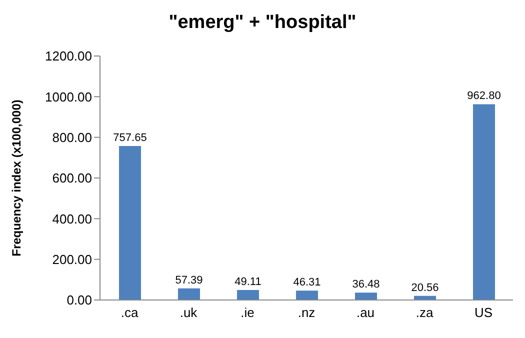 The height and width of the screenshot is (338, 525). I want to click on y-tick-label: 600.00, so click(72, 178).